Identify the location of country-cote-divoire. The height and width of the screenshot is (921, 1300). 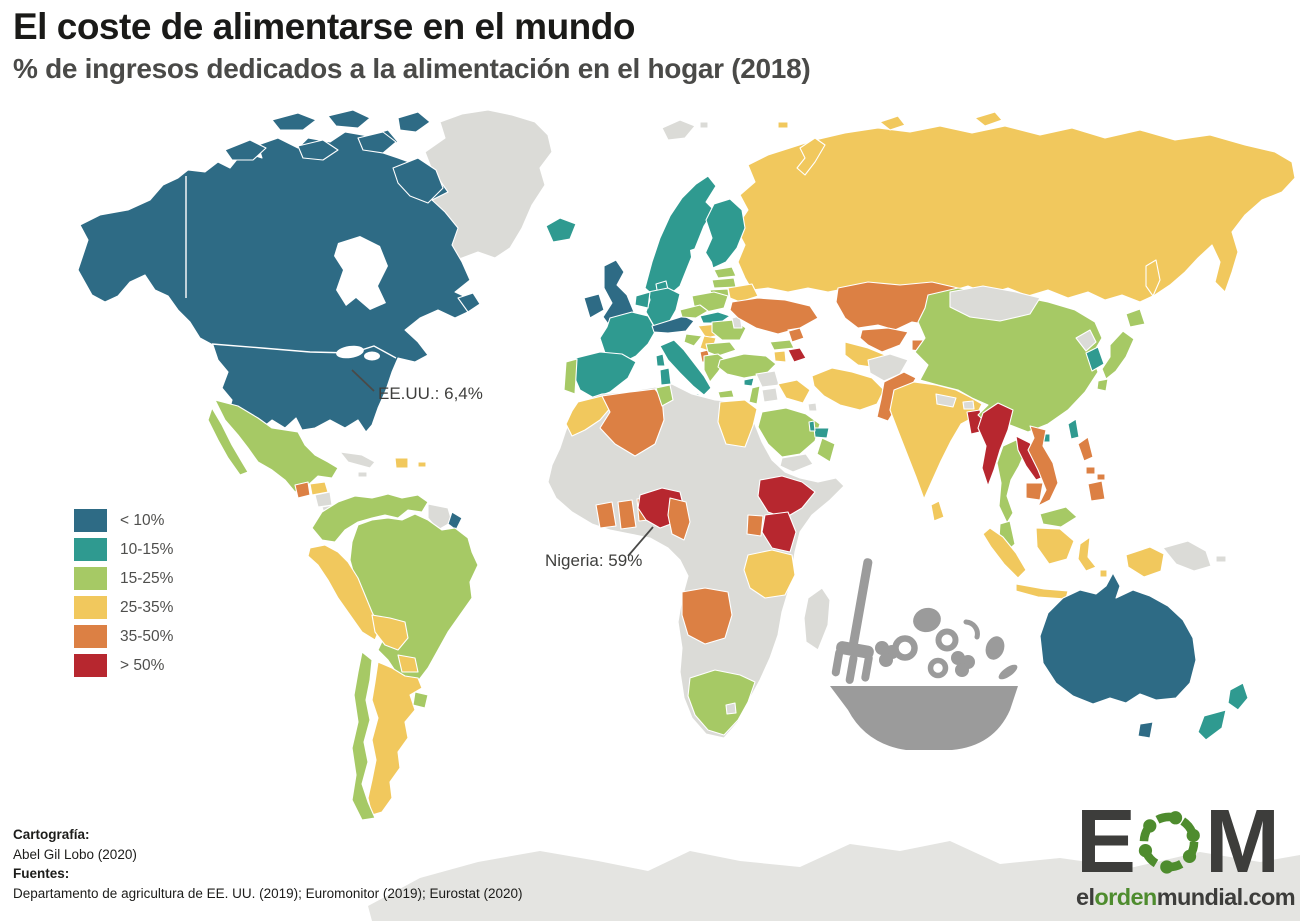
(606, 515).